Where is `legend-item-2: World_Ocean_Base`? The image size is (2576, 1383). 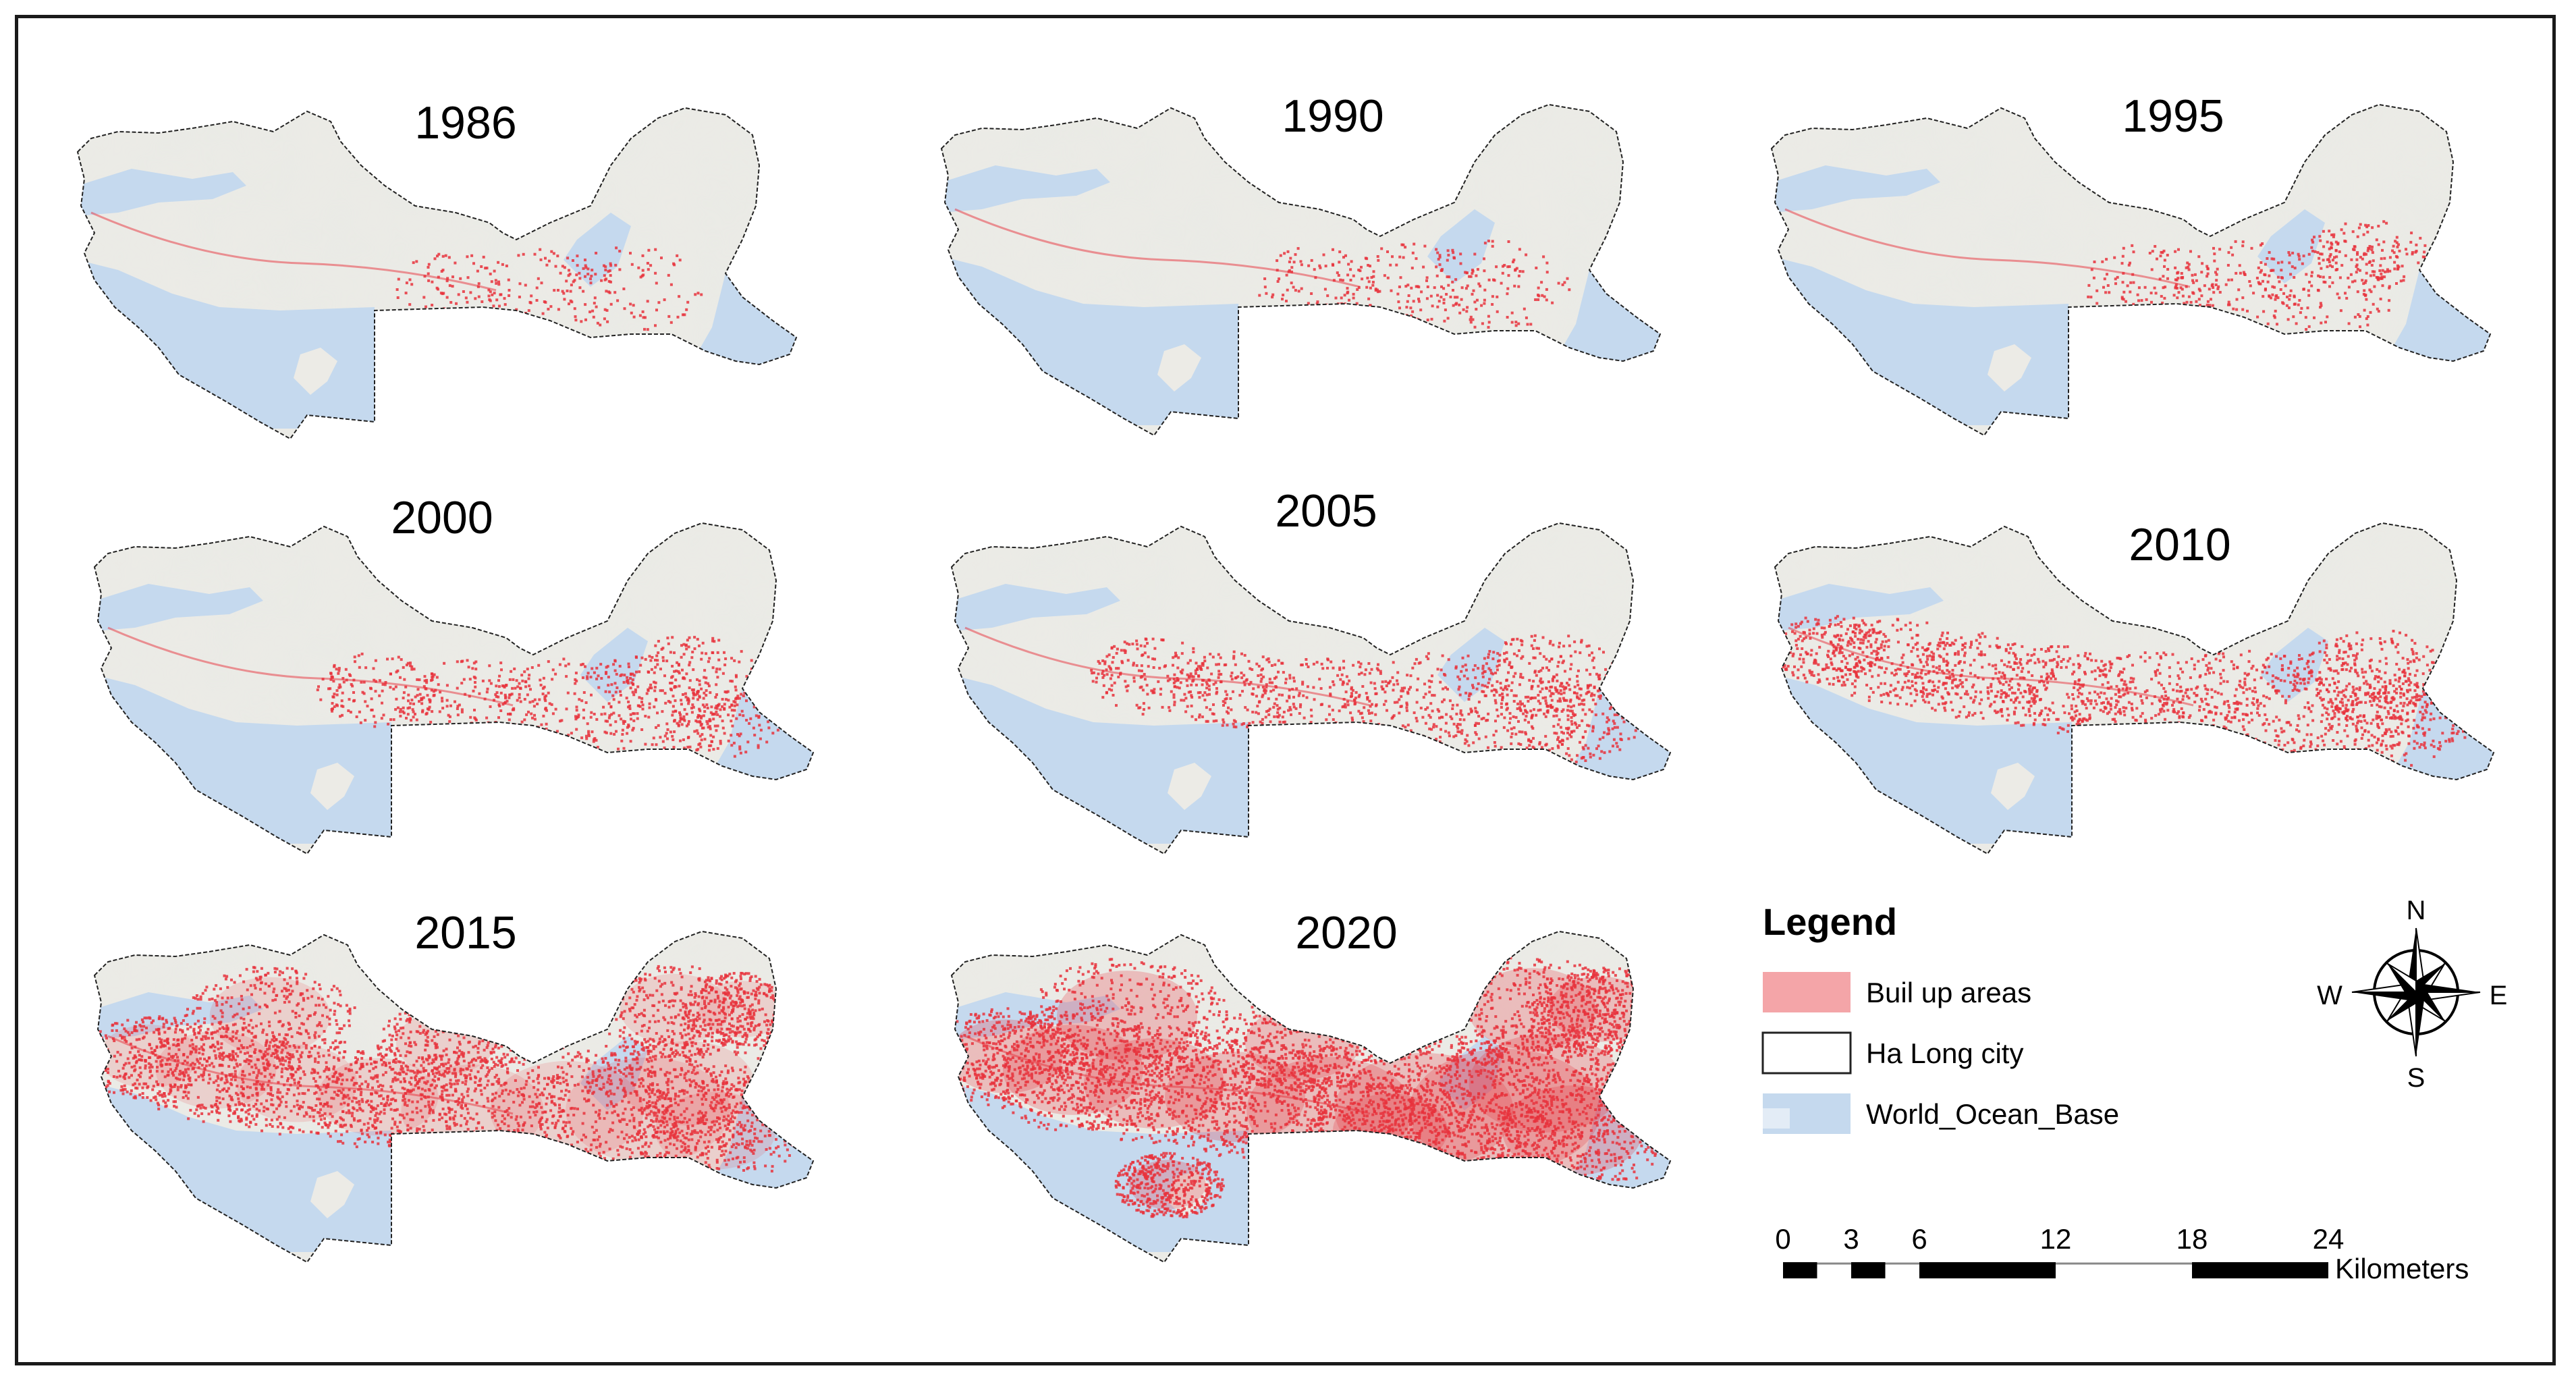
legend-item-2: World_Ocean_Base is located at coordinates (1941, 1114).